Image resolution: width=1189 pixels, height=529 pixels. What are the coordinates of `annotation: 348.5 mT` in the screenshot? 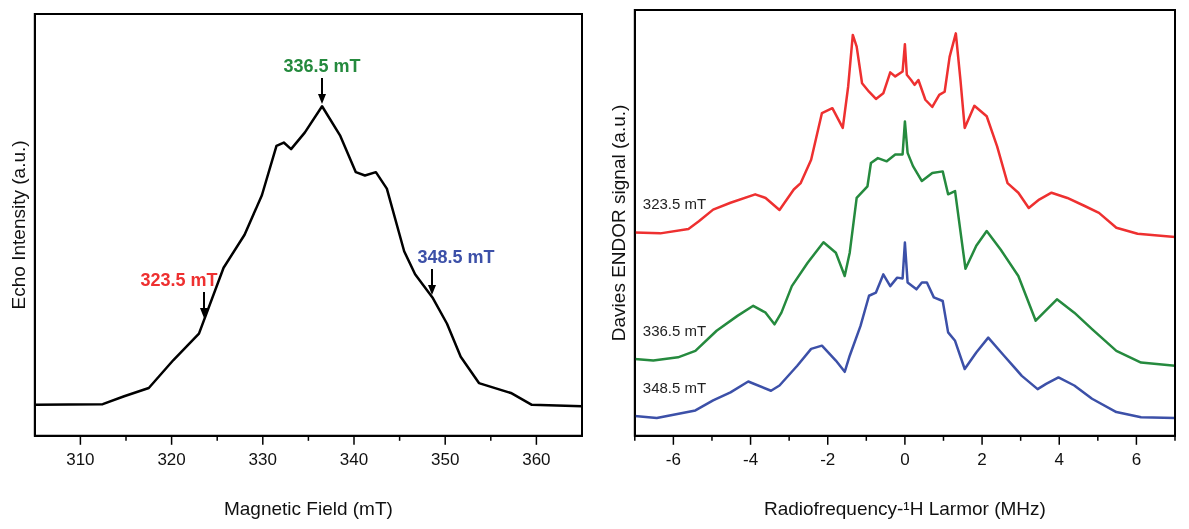 It's located at (456, 257).